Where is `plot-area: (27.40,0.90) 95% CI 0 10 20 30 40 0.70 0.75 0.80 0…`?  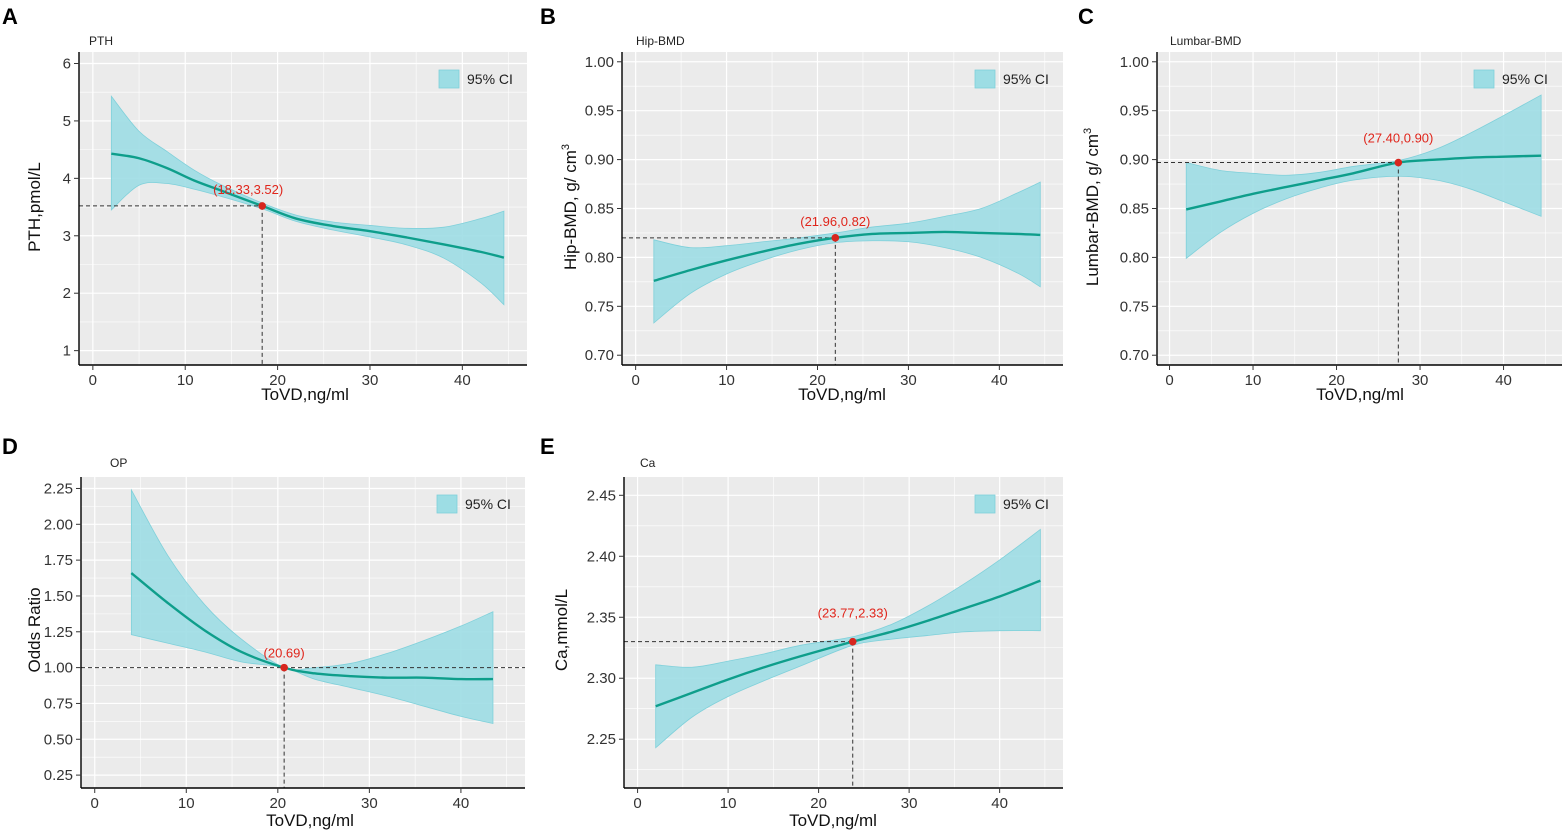 plot-area: (27.40,0.90) 95% CI 0 10 20 30 40 0.70 0.75 0.80 0… is located at coordinates (1341, 220).